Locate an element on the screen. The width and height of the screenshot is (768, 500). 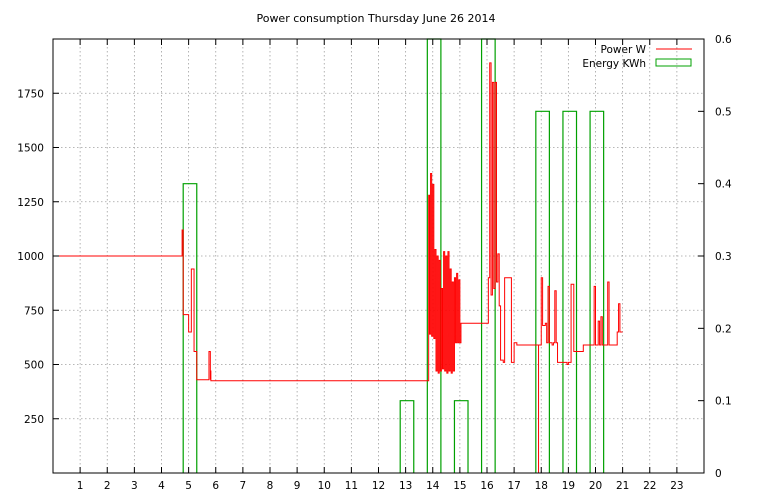
x-tick-label: 12 is located at coordinates (378, 486).